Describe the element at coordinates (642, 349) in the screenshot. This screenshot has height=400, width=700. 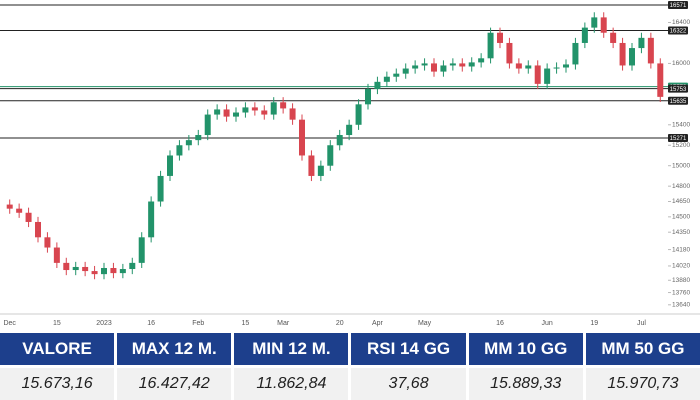
I see `table-header: MM 50 GG` at that location.